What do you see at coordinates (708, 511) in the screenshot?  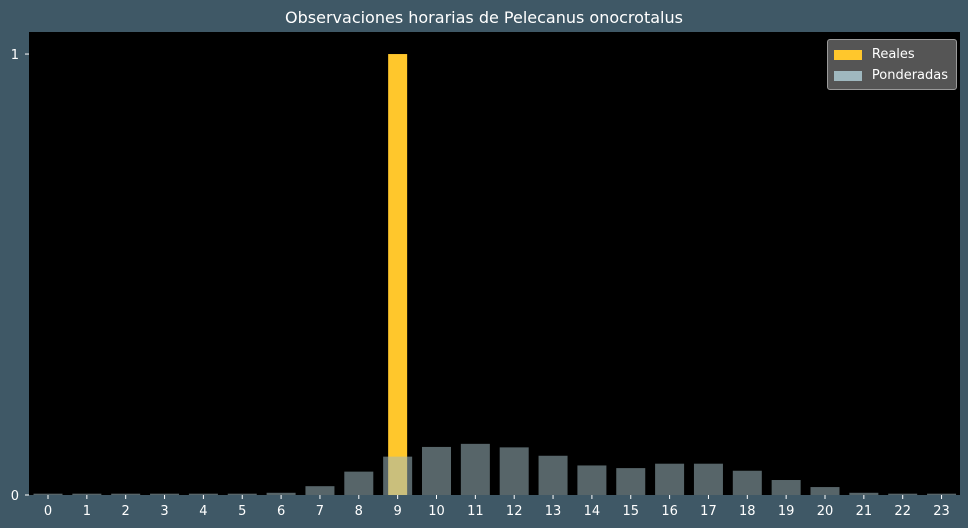 I see `x-tick-label-17: 17` at bounding box center [708, 511].